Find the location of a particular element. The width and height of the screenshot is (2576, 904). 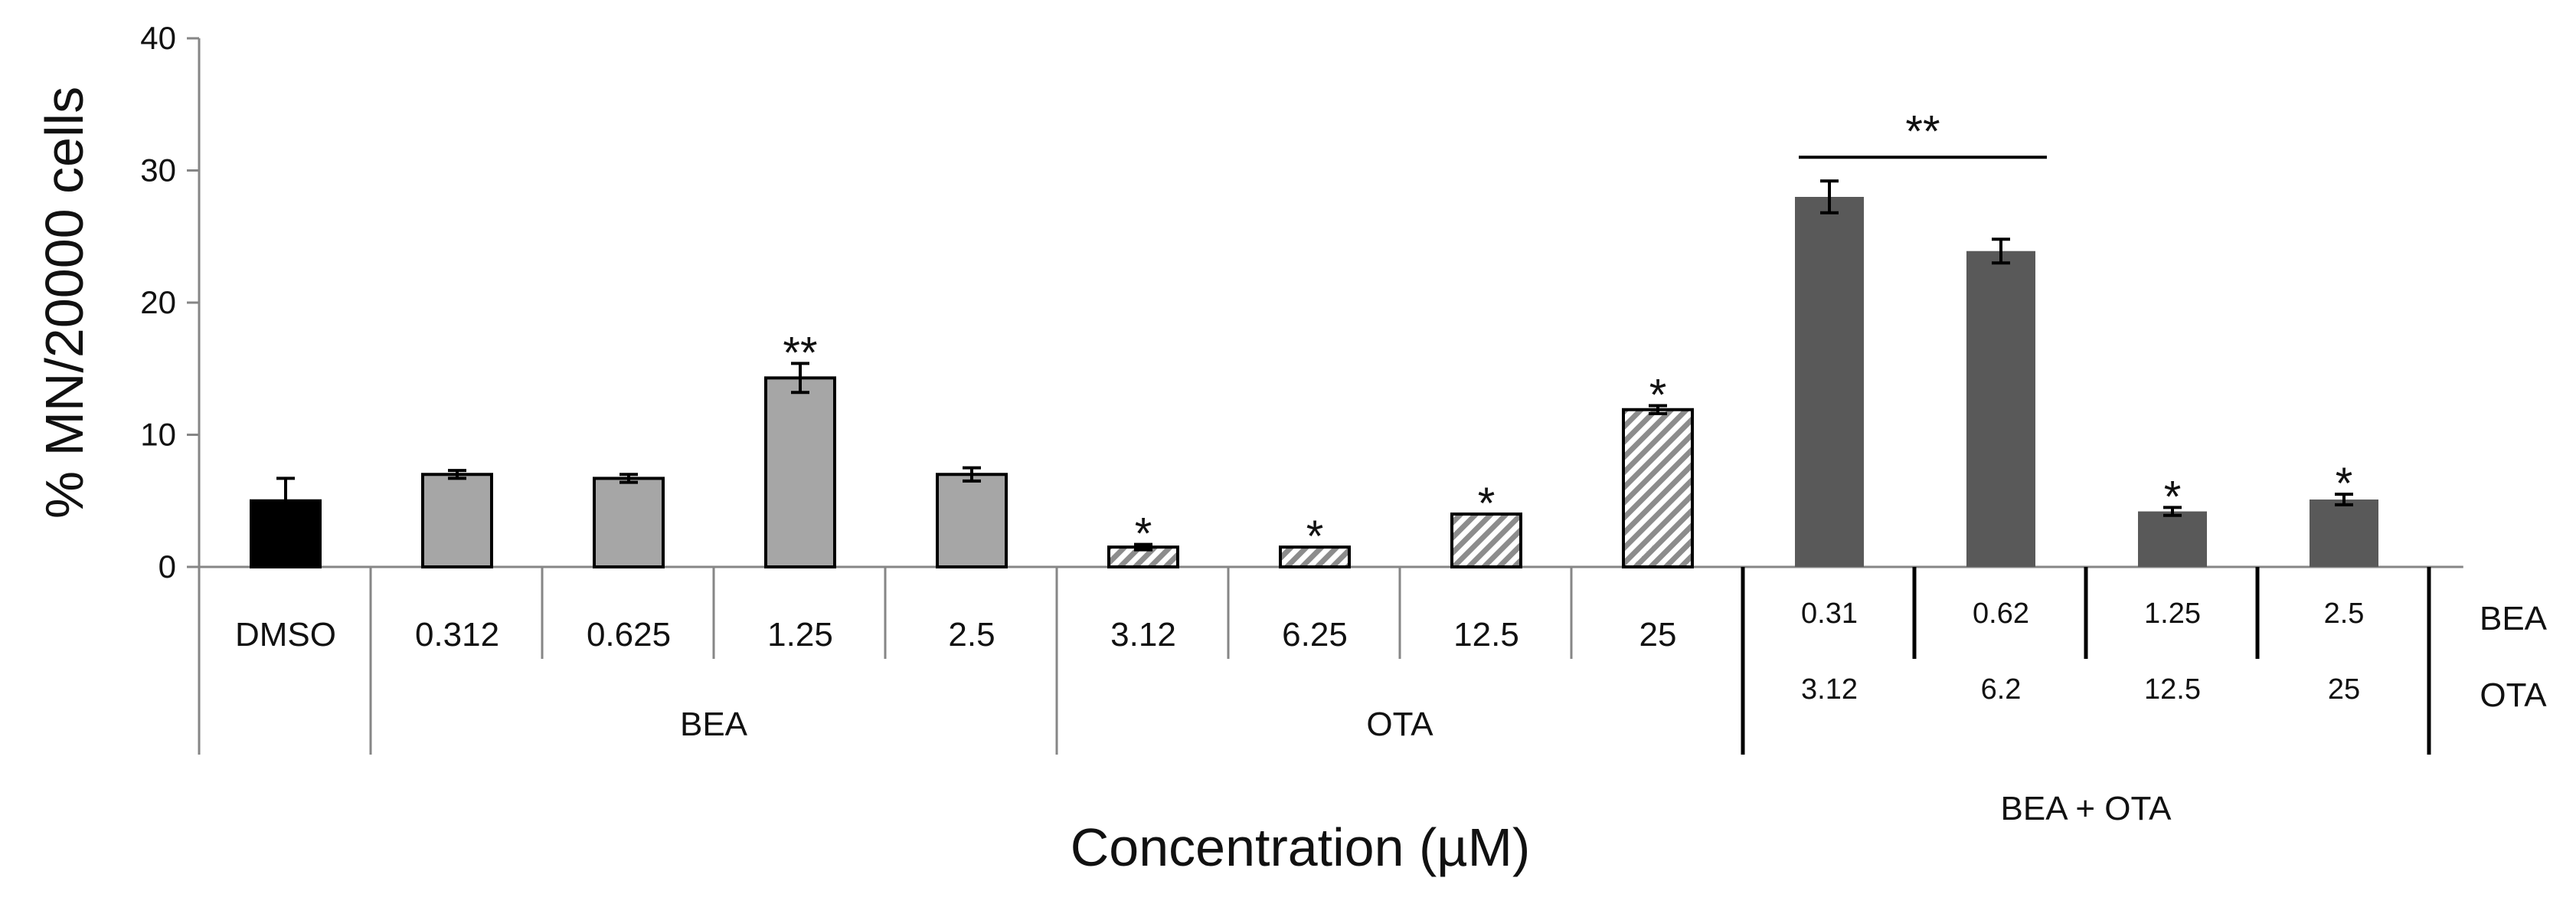

row-label-bea: BEA is located at coordinates (2514, 618).